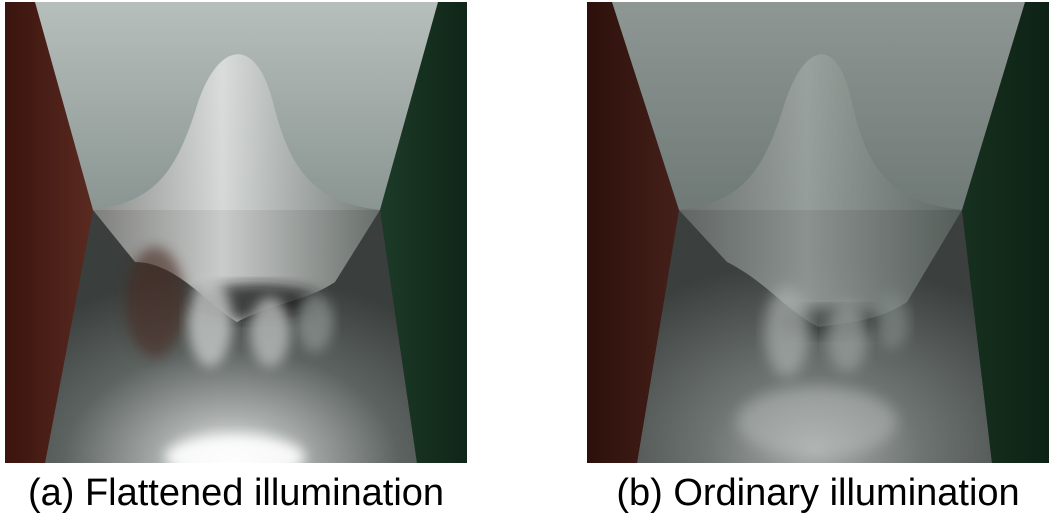 This screenshot has height=519, width=1054. What do you see at coordinates (236, 493) in the screenshot?
I see `caption-flattened-illumination: (a) Flattened illumination` at bounding box center [236, 493].